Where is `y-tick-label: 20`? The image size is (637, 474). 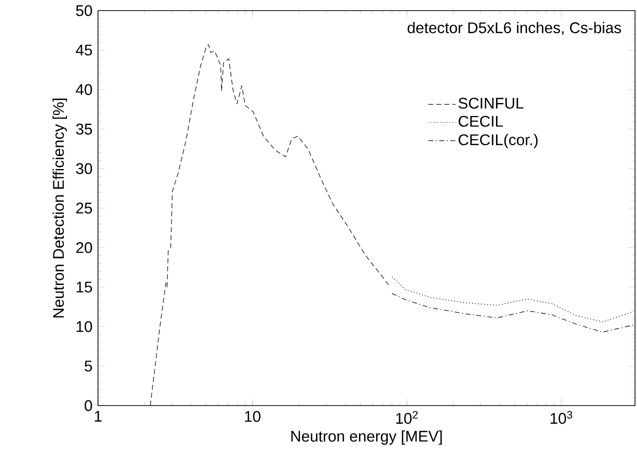
y-tick-label: 20 is located at coordinates (84, 248).